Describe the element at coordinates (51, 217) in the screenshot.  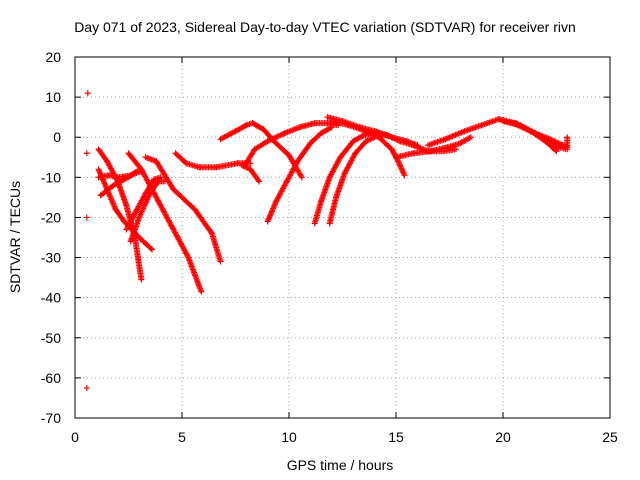
I see `y-tick-label: -20` at that location.